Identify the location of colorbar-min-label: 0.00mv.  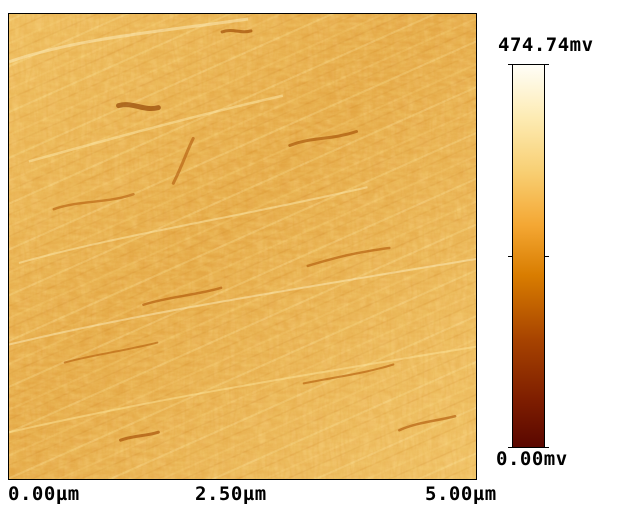
(532, 459).